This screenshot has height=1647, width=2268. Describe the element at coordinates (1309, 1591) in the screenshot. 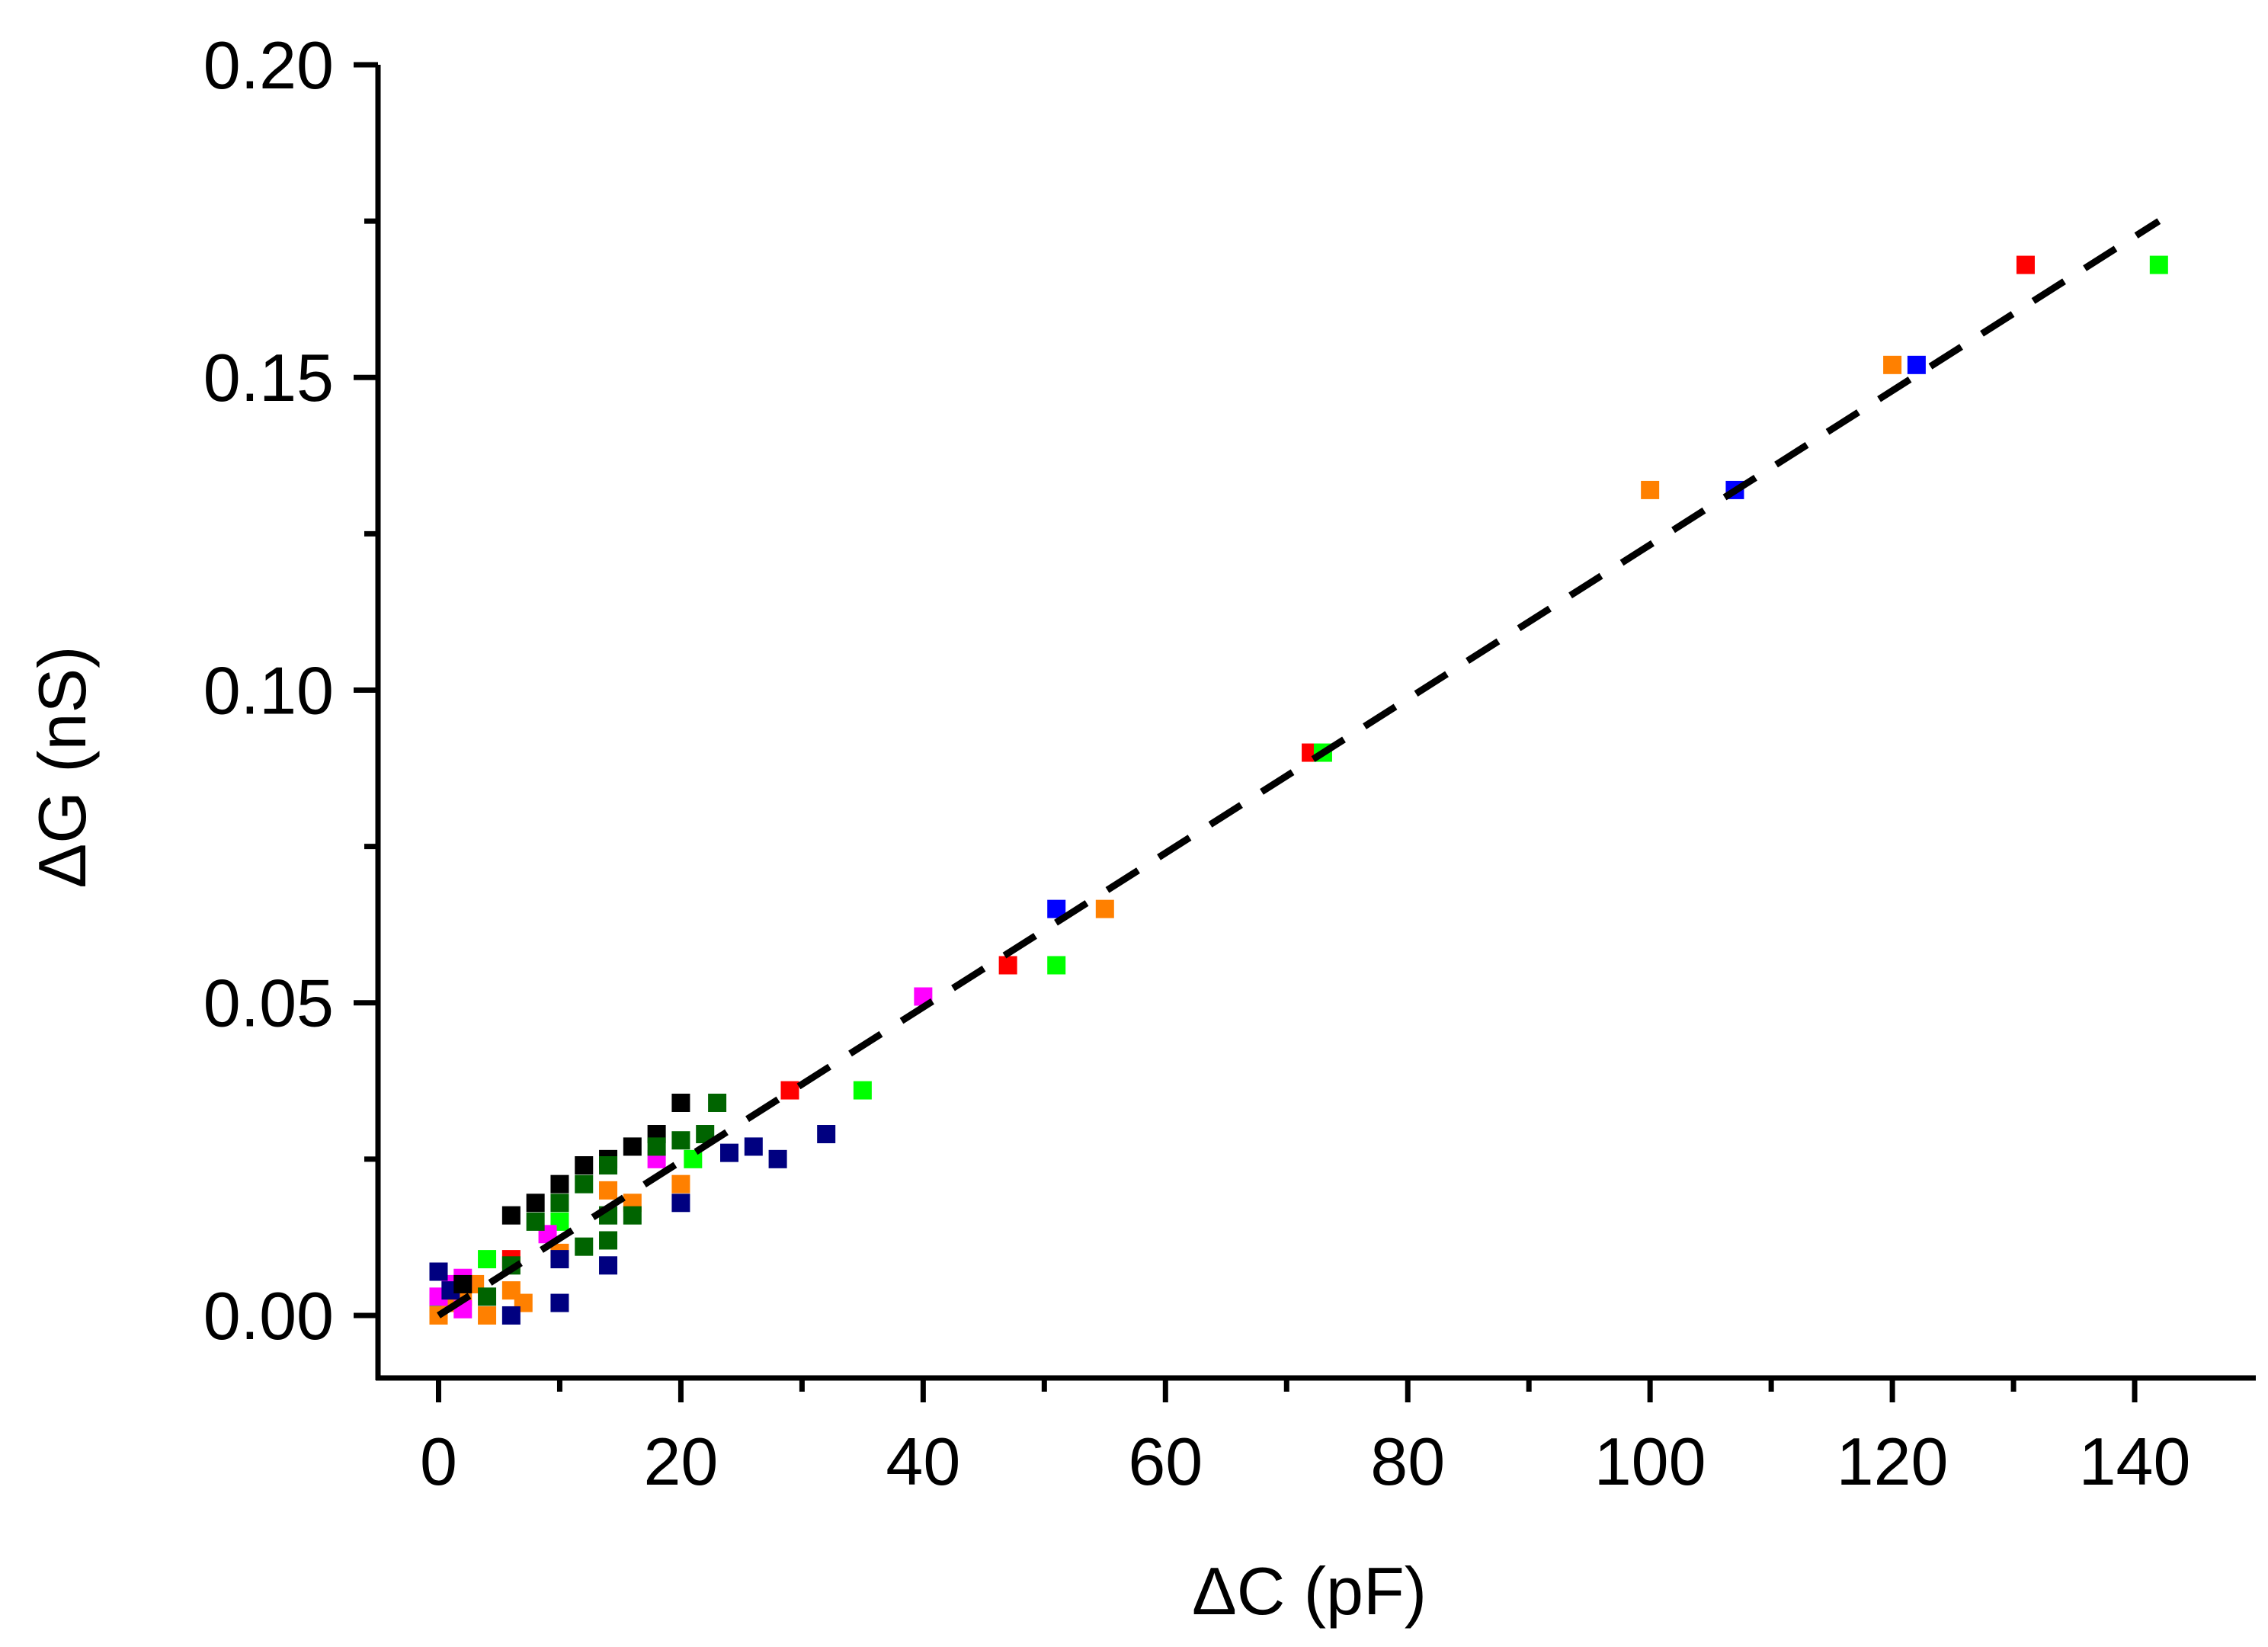

I see `x-axis-title: ΔC (pF)` at that location.